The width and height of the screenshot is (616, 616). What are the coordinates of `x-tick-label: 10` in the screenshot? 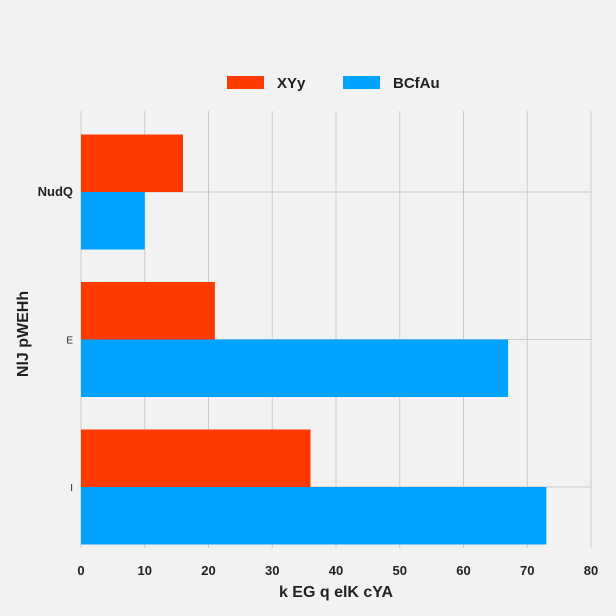 It's located at (145, 570).